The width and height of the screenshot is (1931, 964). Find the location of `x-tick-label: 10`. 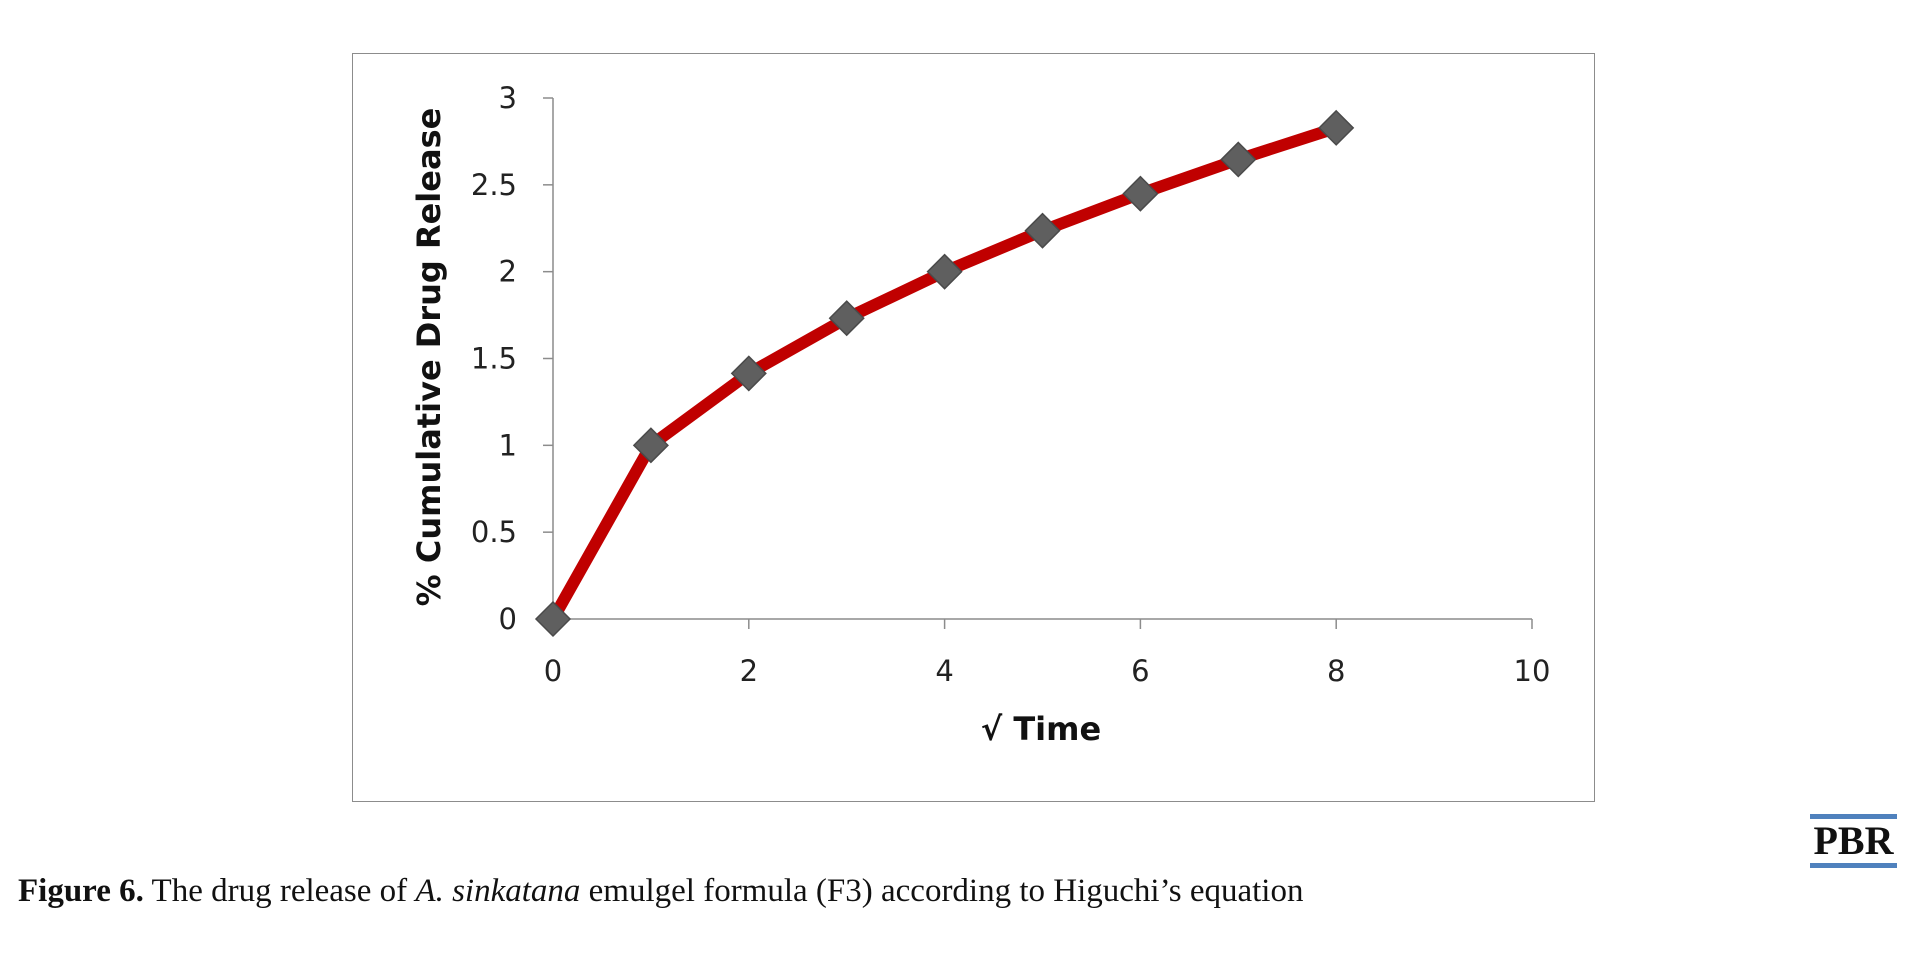

x-tick-label: 10 is located at coordinates (1532, 671).